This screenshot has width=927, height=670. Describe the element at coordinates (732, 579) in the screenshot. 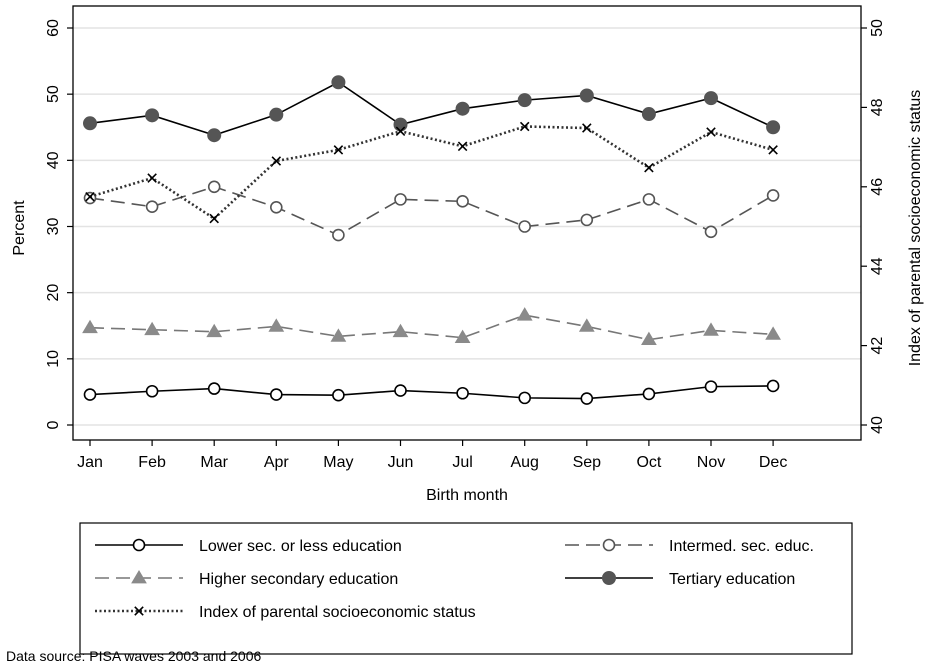

I see `legend-label-tertiary: Tertiary education` at that location.